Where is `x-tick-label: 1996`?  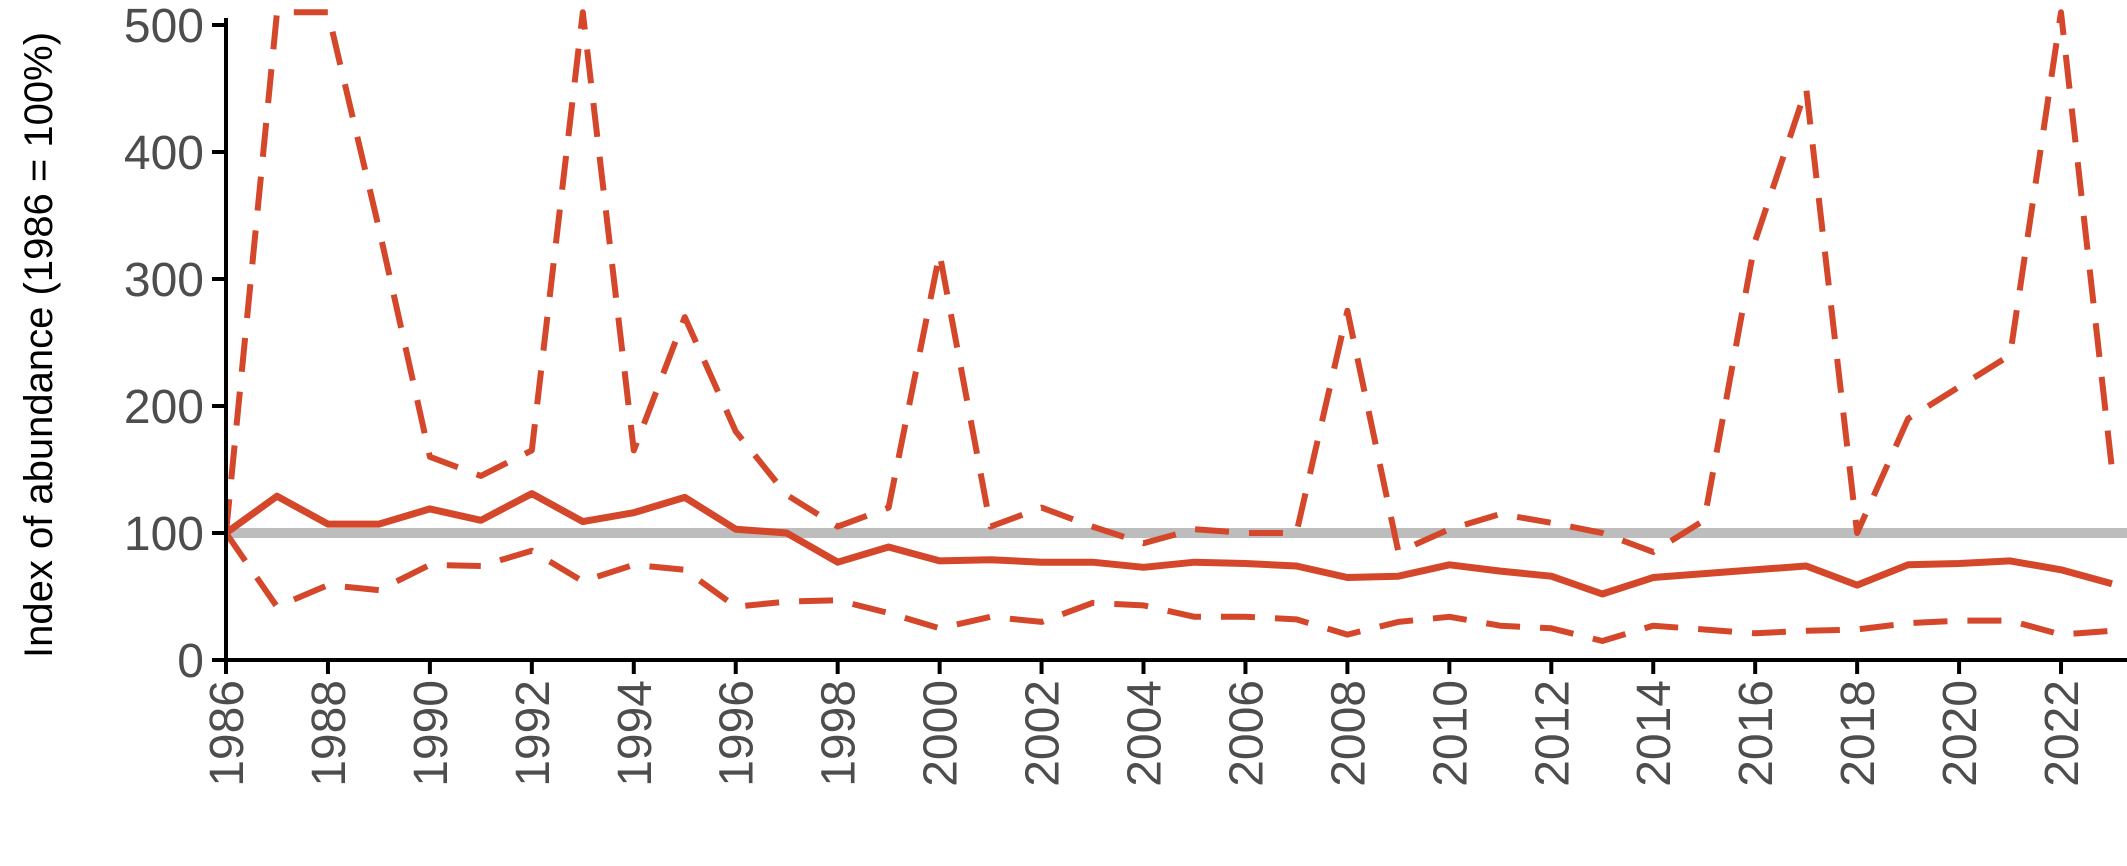
x-tick-label: 1996 is located at coordinates (737, 733).